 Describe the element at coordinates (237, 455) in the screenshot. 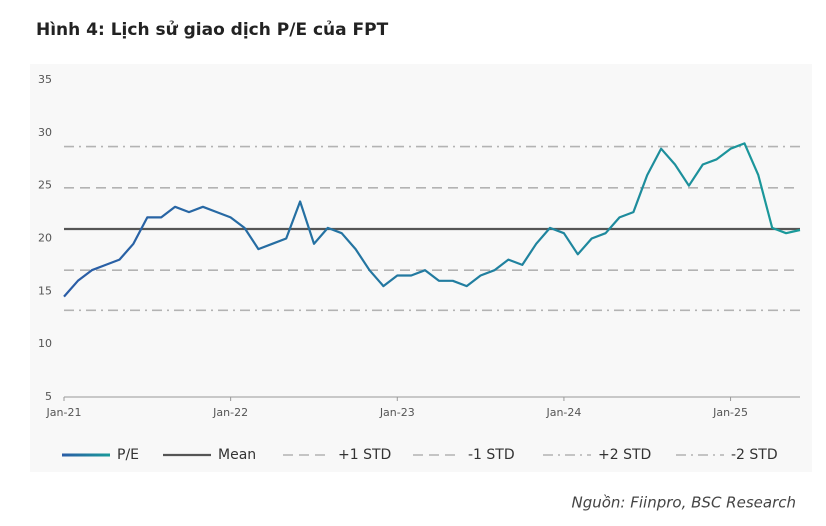

I see `legend-label: Mean` at that location.